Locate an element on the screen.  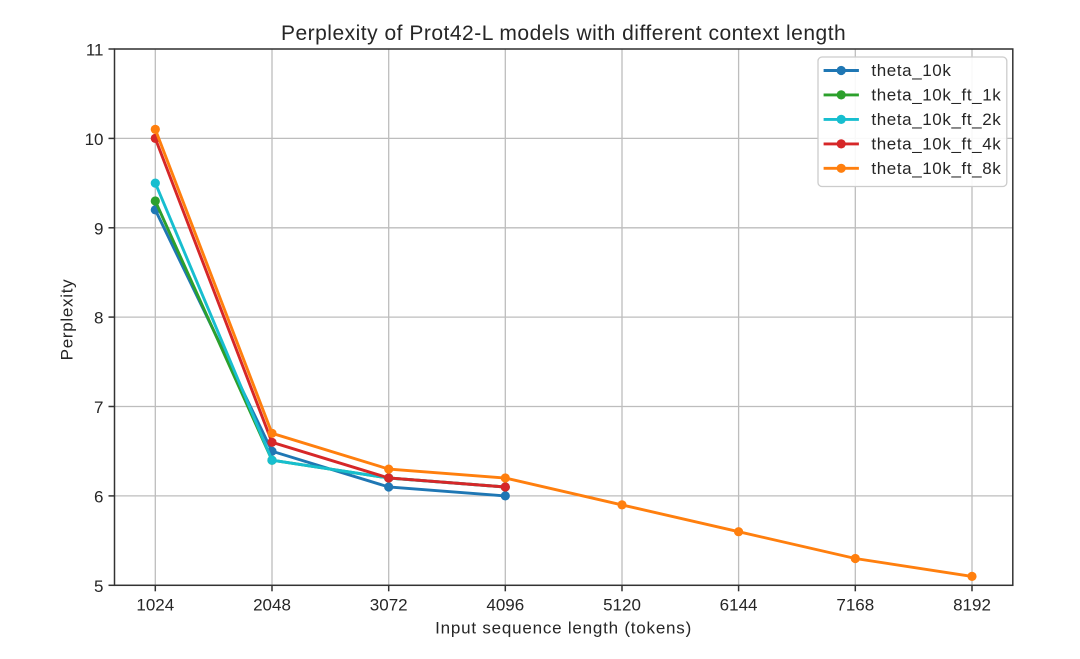
svg-text: theta_10k_ft_8k is located at coordinates (936, 168).